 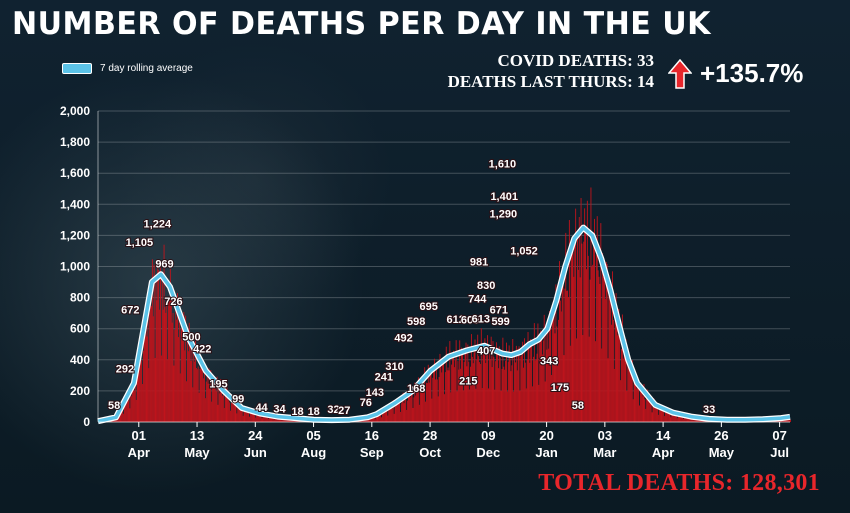 I want to click on total-deaths: TOTAL DEATHS: 128,301, so click(x=679, y=483).